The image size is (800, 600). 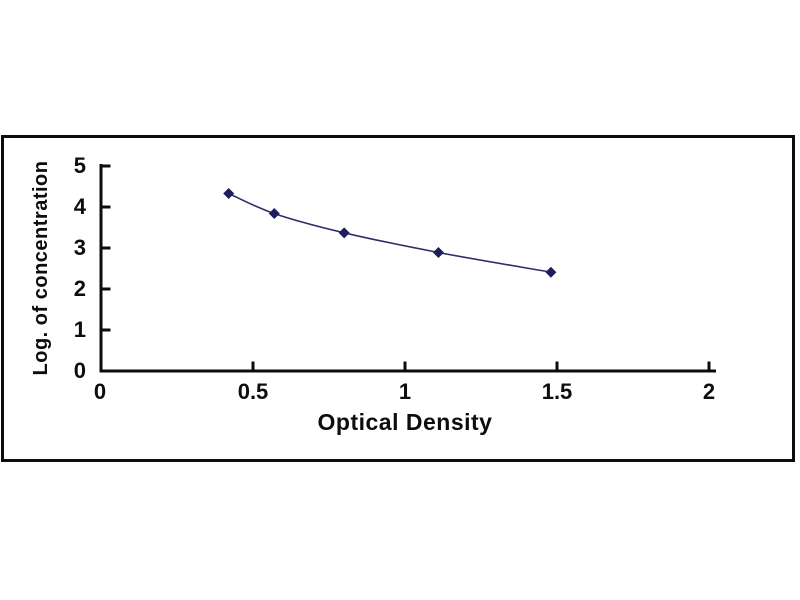 I want to click on x-tick-label-0: 0, so click(x=100, y=391).